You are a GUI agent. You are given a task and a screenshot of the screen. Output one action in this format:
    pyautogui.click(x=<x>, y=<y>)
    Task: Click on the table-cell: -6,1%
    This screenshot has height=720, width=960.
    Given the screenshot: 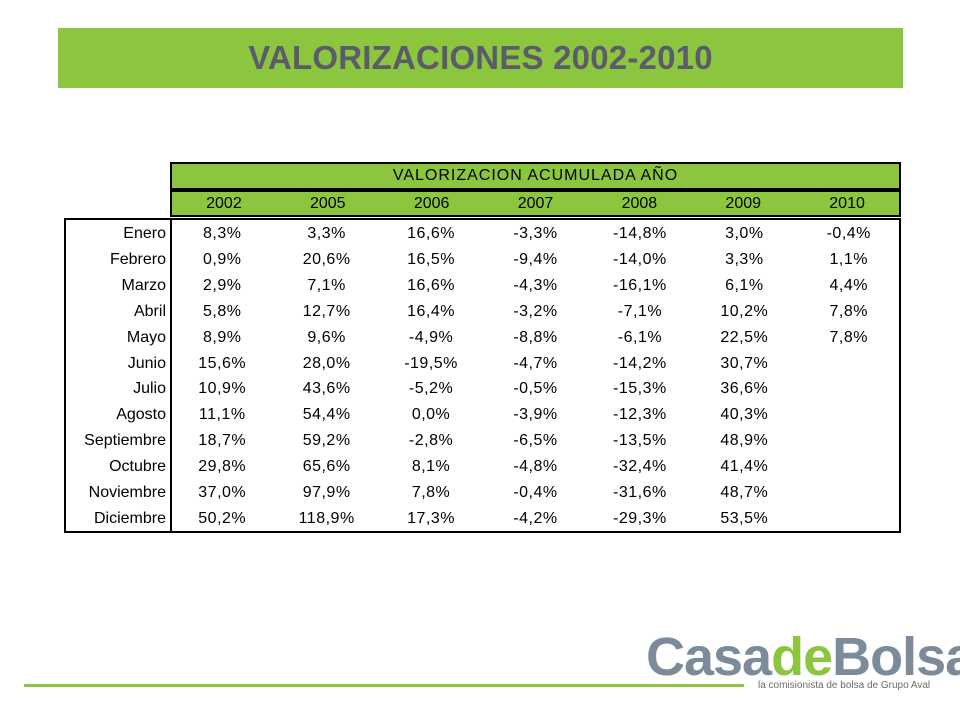 What is the action you would take?
    pyautogui.click(x=640, y=337)
    